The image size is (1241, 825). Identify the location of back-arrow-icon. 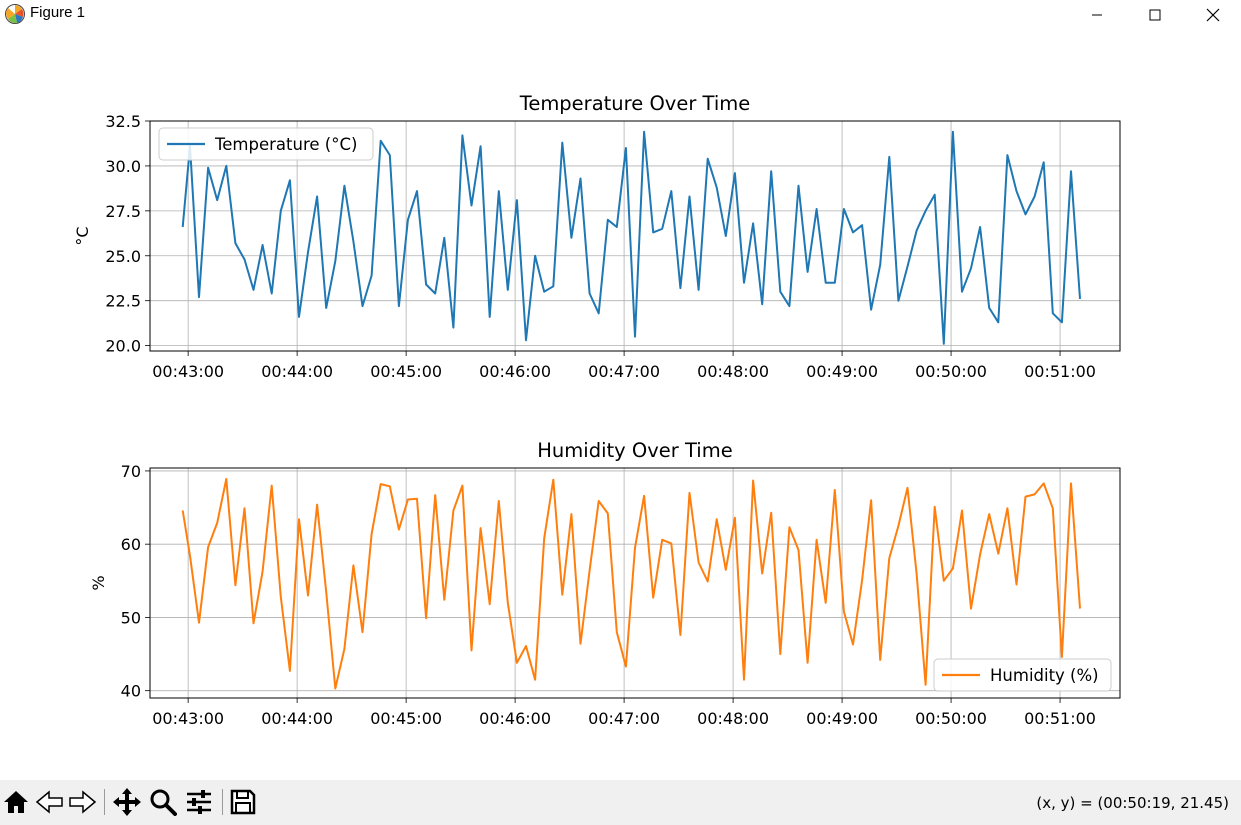
(49, 802).